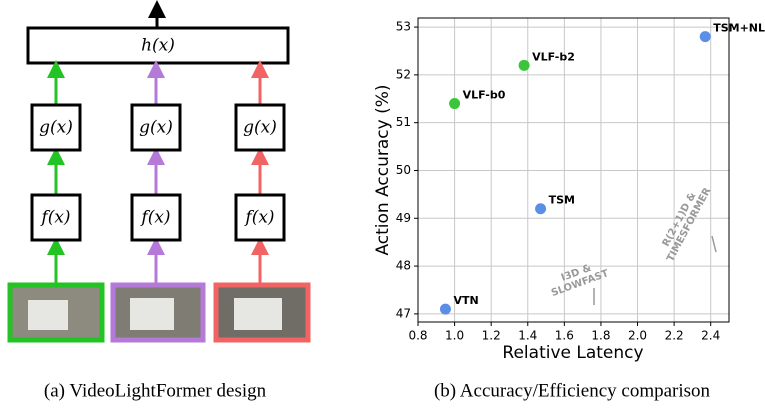 The width and height of the screenshot is (765, 414). Describe the element at coordinates (562, 200) in the screenshot. I see `point-label: TSM` at that location.